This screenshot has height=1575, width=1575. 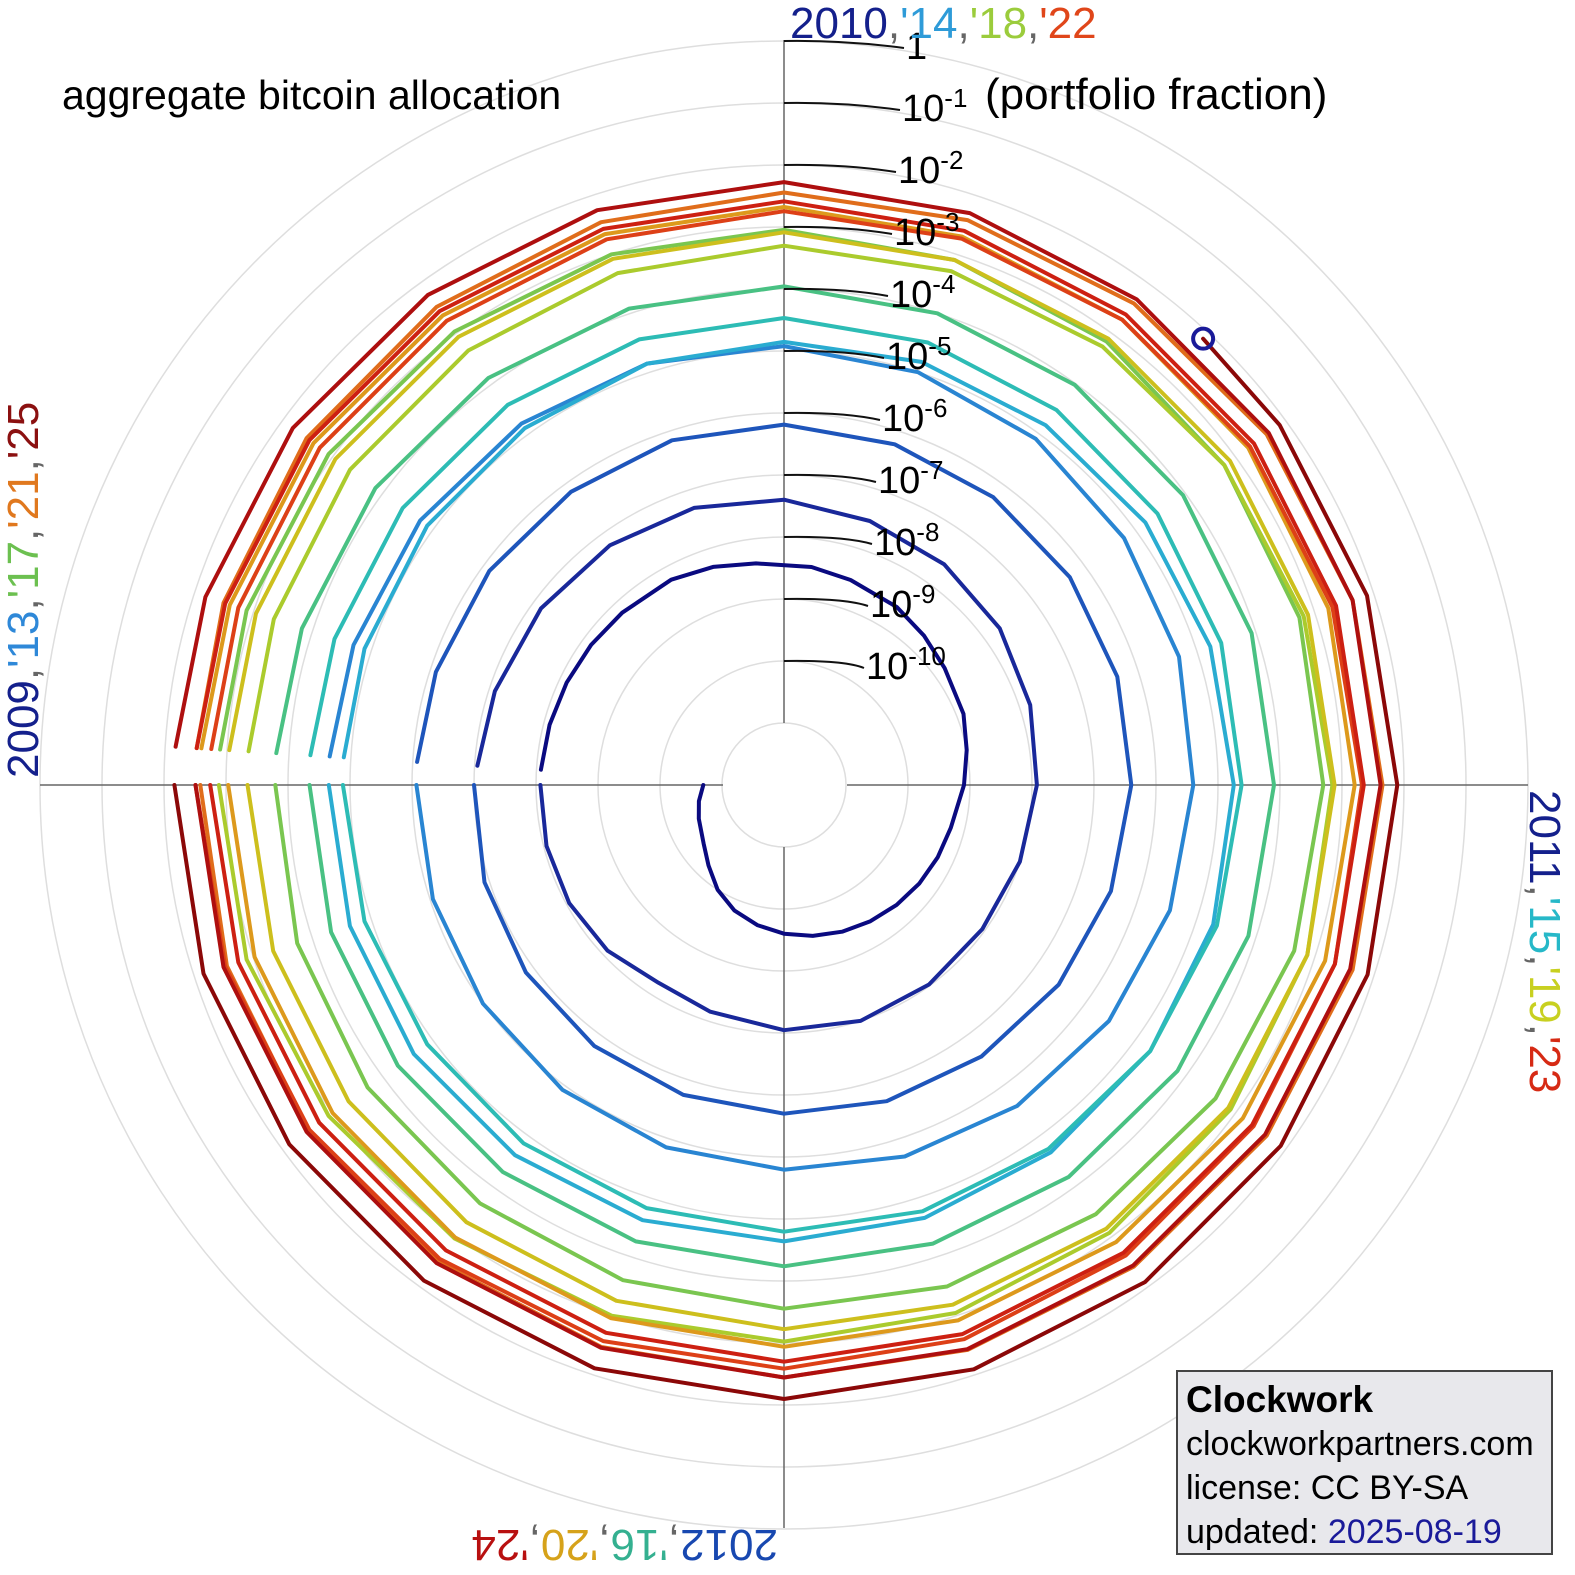 What do you see at coordinates (906, 664) in the screenshot?
I see `radial-tick-label: 10⁻¹⁰` at bounding box center [906, 664].